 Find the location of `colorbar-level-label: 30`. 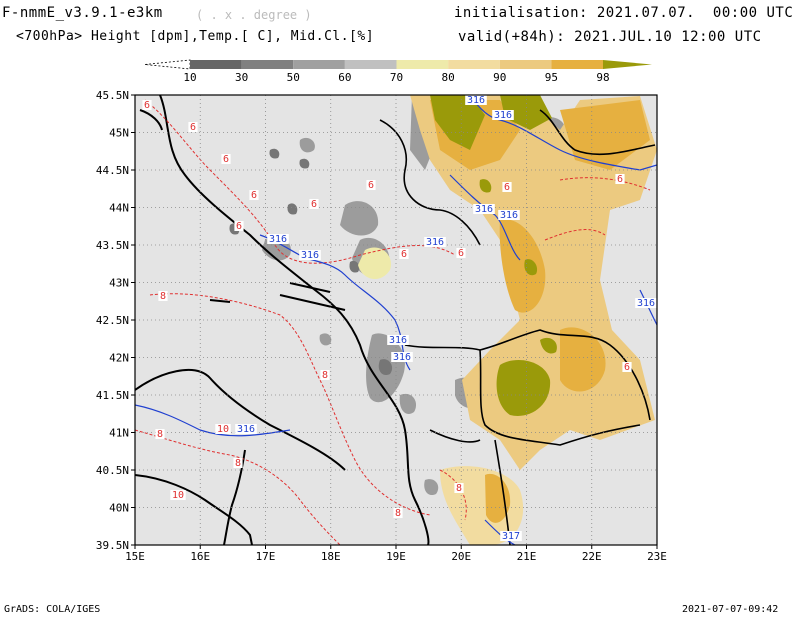

colorbar-level-label: 30 is located at coordinates (241, 77).